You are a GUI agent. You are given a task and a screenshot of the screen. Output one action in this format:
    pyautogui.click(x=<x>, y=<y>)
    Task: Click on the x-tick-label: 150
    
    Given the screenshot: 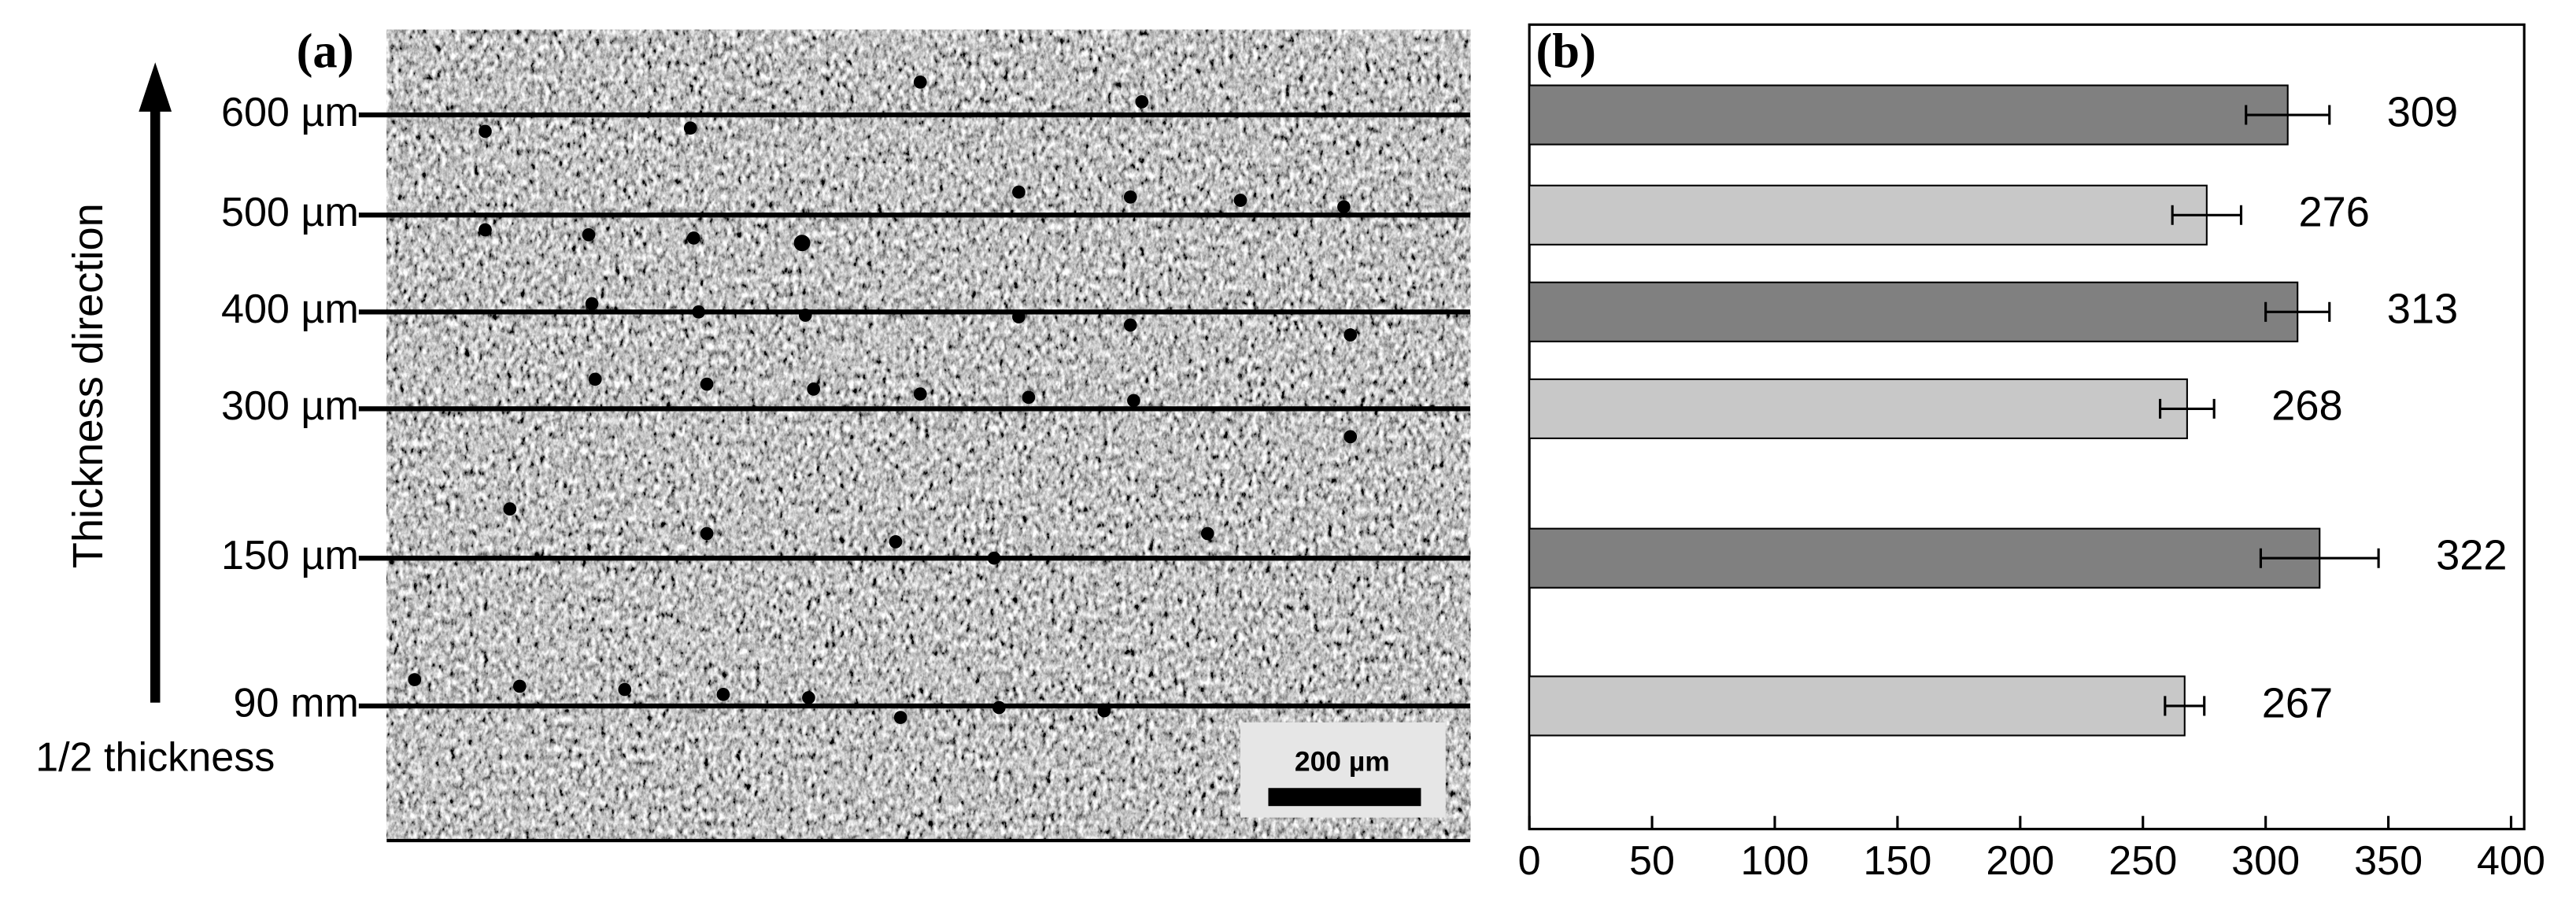 What is the action you would take?
    pyautogui.click(x=1897, y=861)
    